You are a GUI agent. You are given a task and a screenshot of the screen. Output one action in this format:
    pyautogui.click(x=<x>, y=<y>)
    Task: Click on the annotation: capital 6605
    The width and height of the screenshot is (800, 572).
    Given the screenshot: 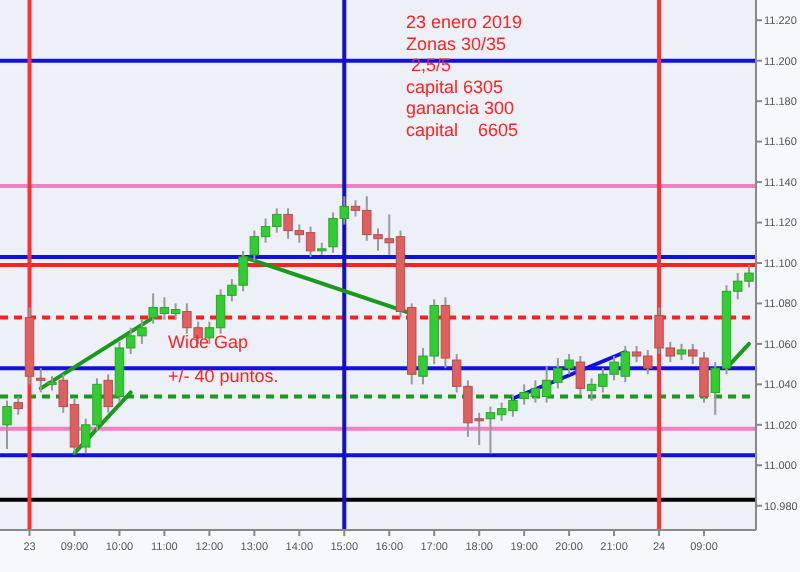 What is the action you would take?
    pyautogui.click(x=462, y=130)
    